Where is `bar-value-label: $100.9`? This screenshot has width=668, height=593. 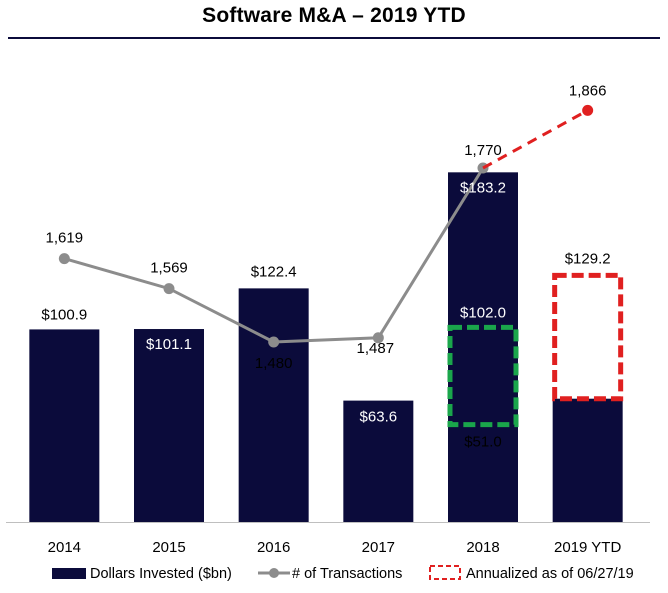
bar-value-label: $100.9 is located at coordinates (64, 314).